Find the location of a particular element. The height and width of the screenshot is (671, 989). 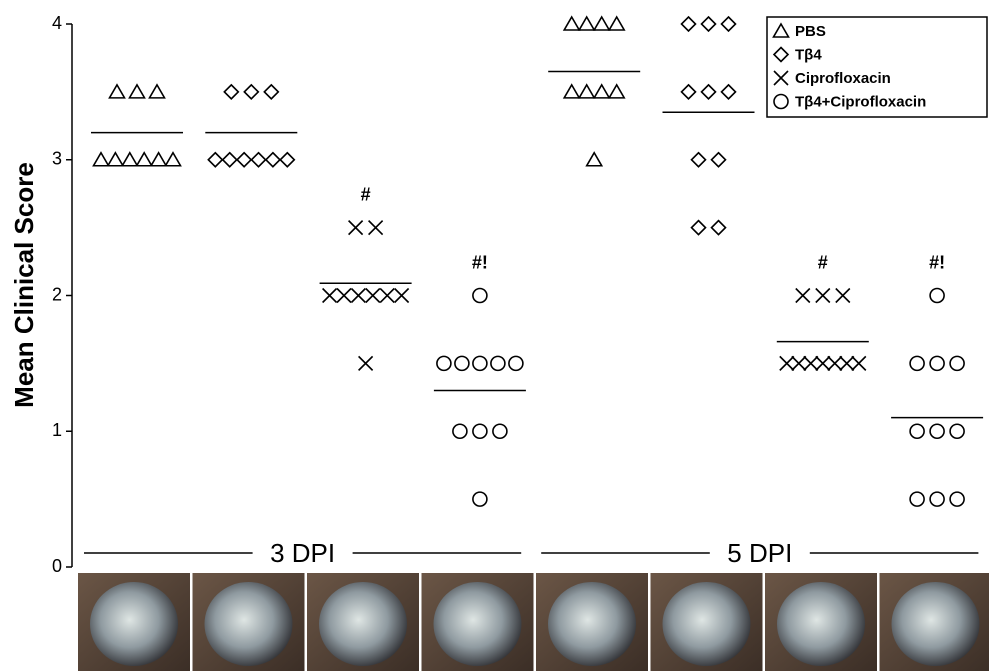

legend-label: Tβ4 is located at coordinates (808, 54).